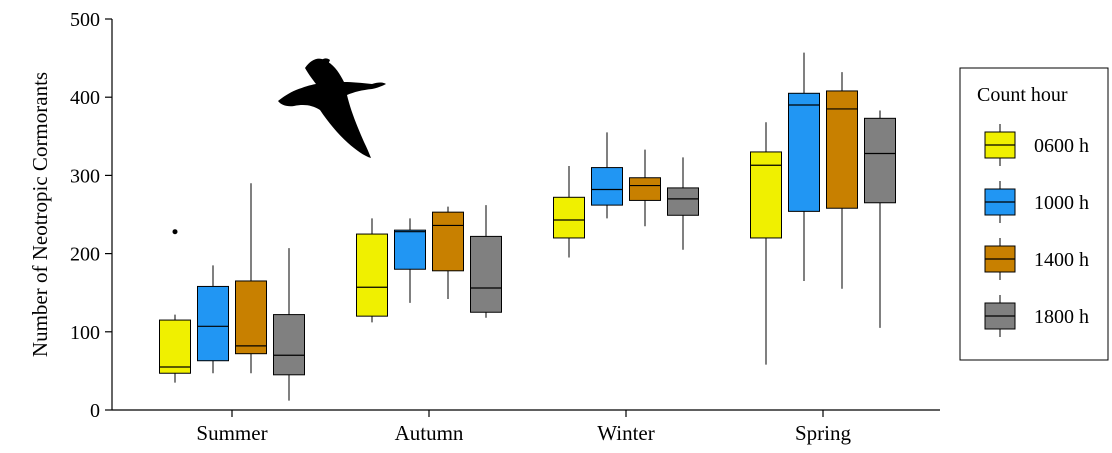 The height and width of the screenshot is (453, 1112). I want to click on box-1800-h-autumn, so click(486, 261).